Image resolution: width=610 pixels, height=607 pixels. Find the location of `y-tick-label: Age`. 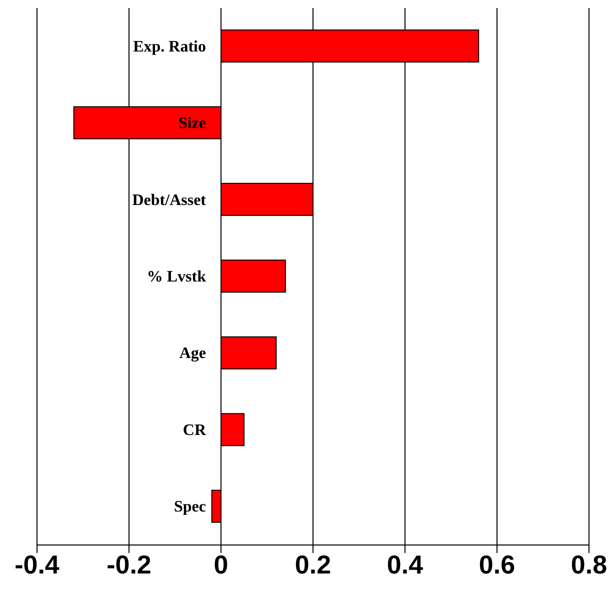

y-tick-label: Age is located at coordinates (192, 353).